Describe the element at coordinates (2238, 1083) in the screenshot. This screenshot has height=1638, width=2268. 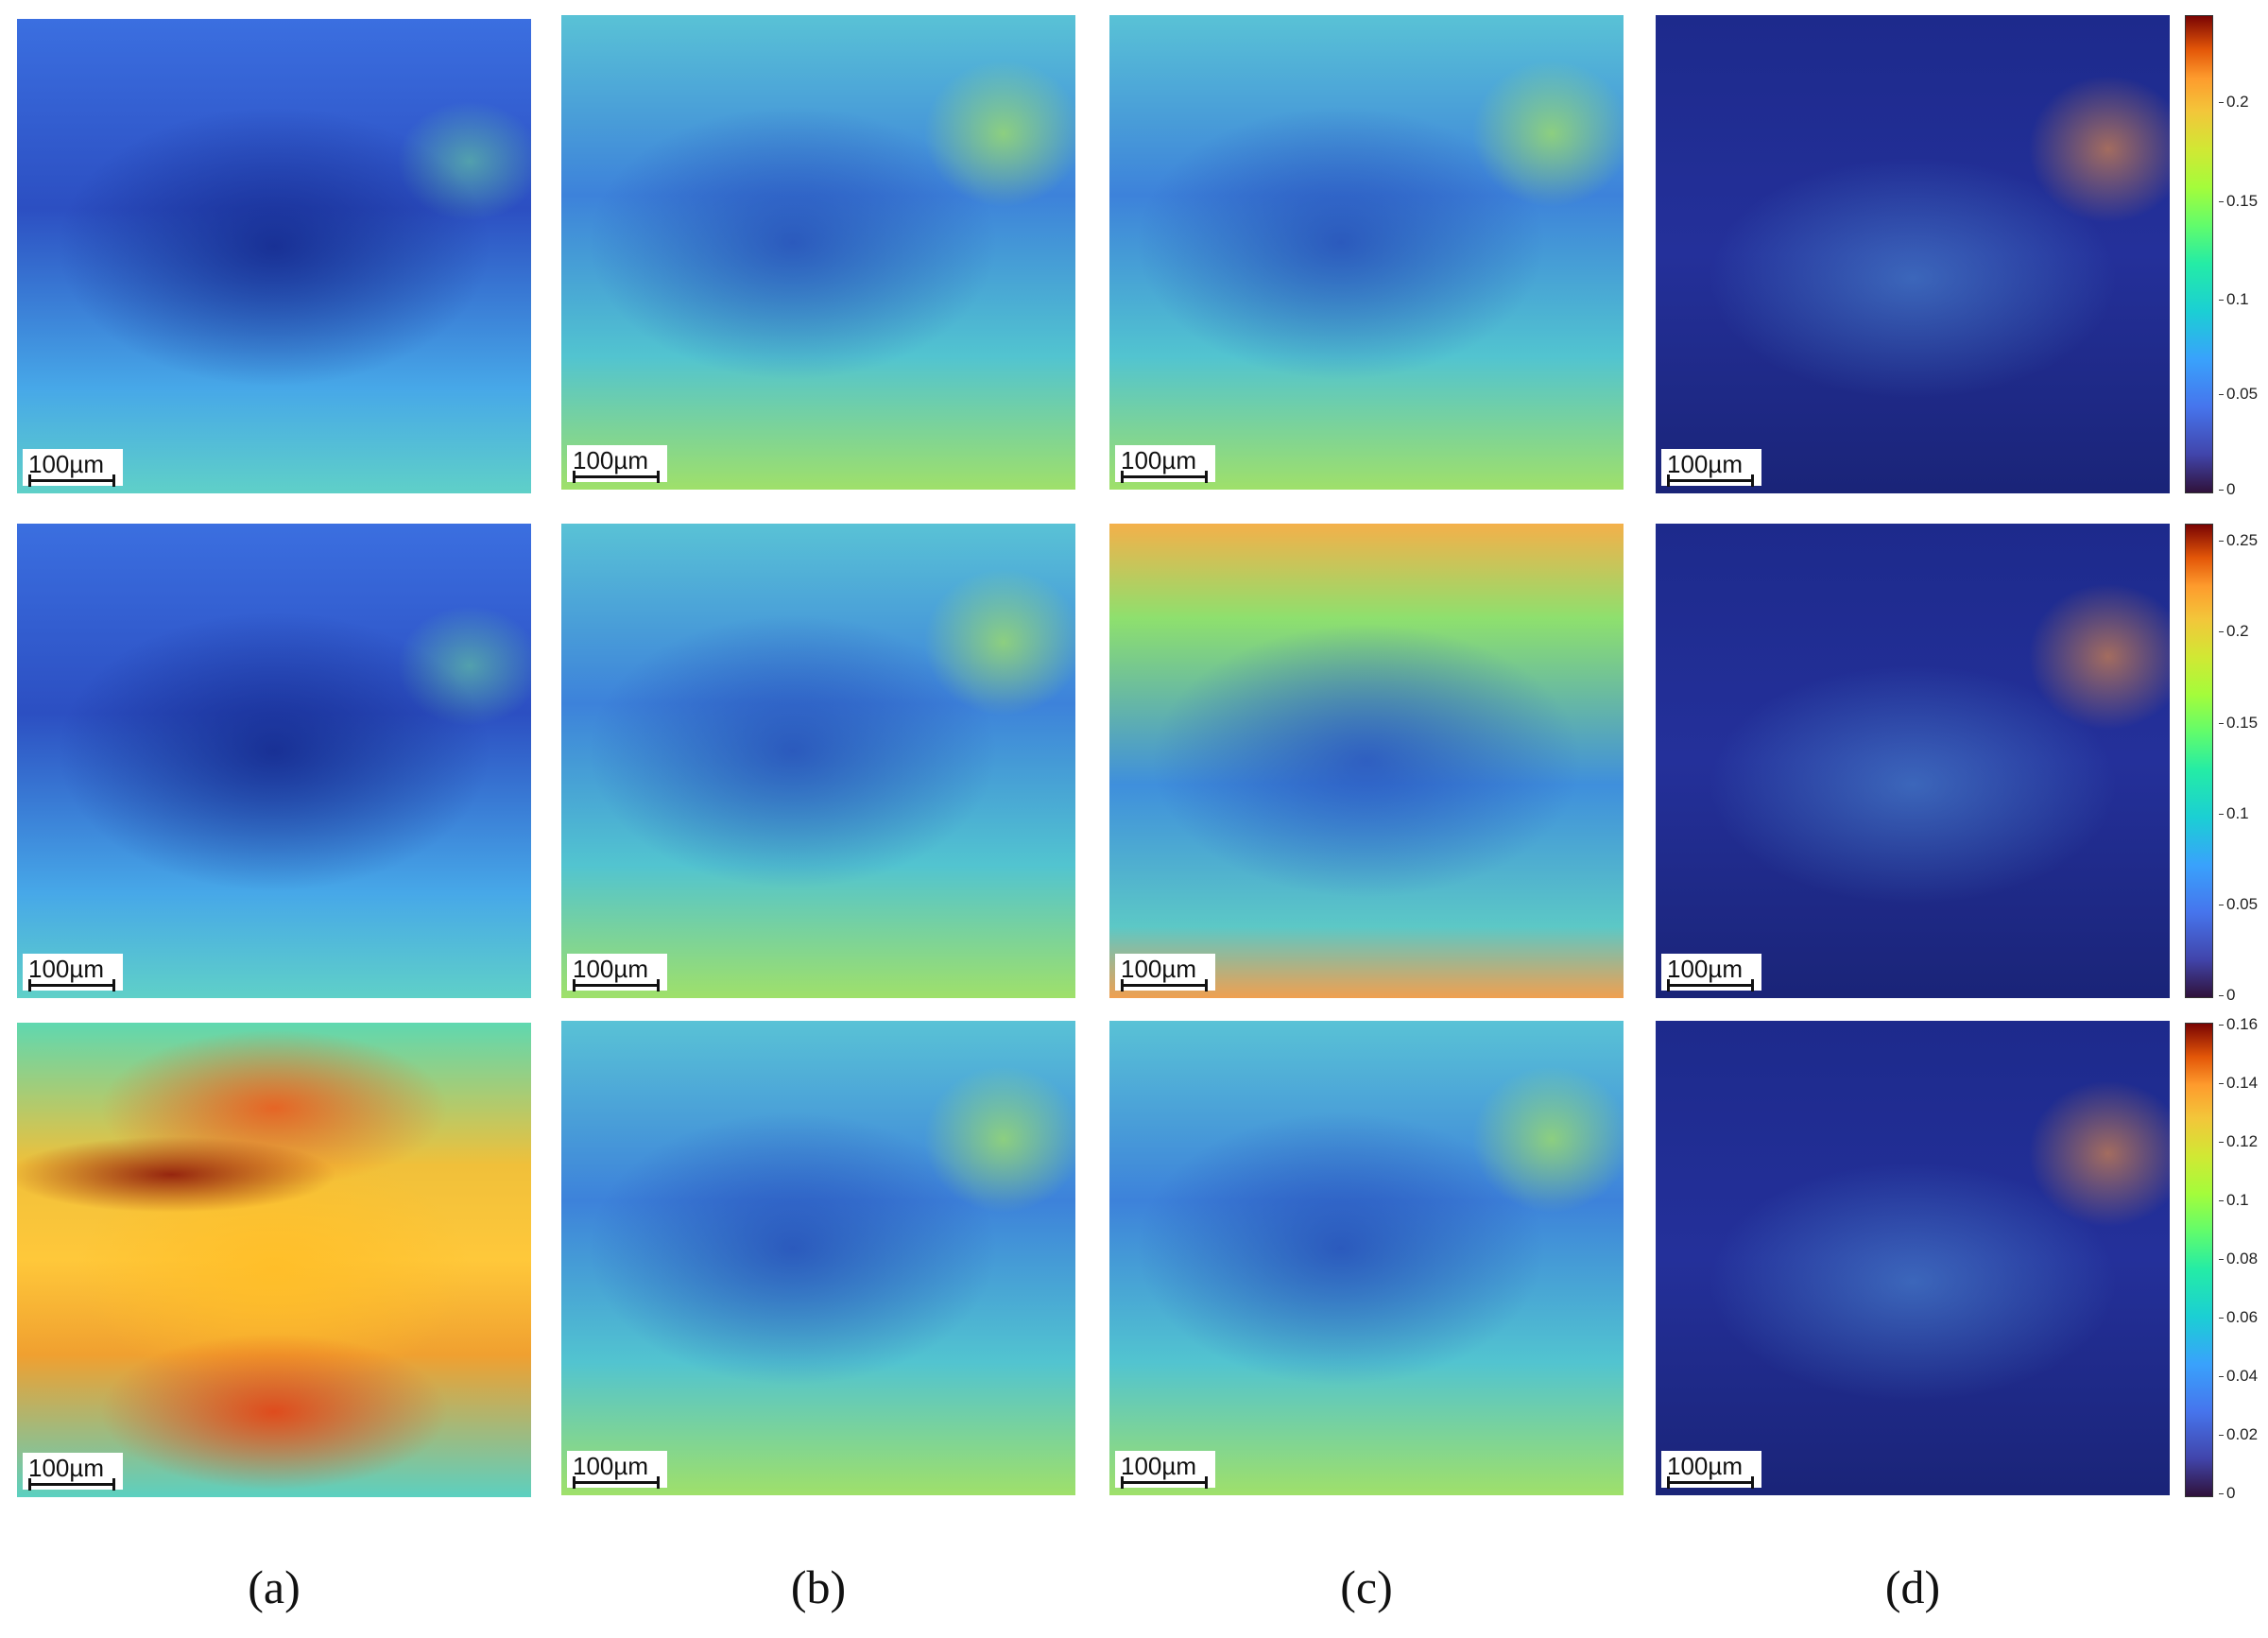
I see `colorbar-tick: 0.14` at that location.